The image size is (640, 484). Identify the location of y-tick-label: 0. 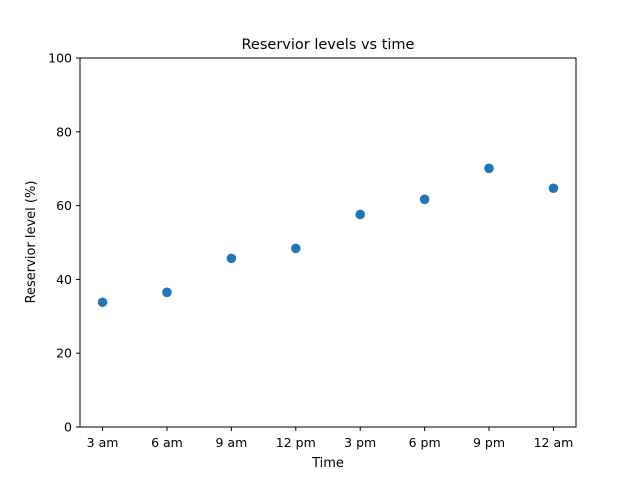
(68, 427).